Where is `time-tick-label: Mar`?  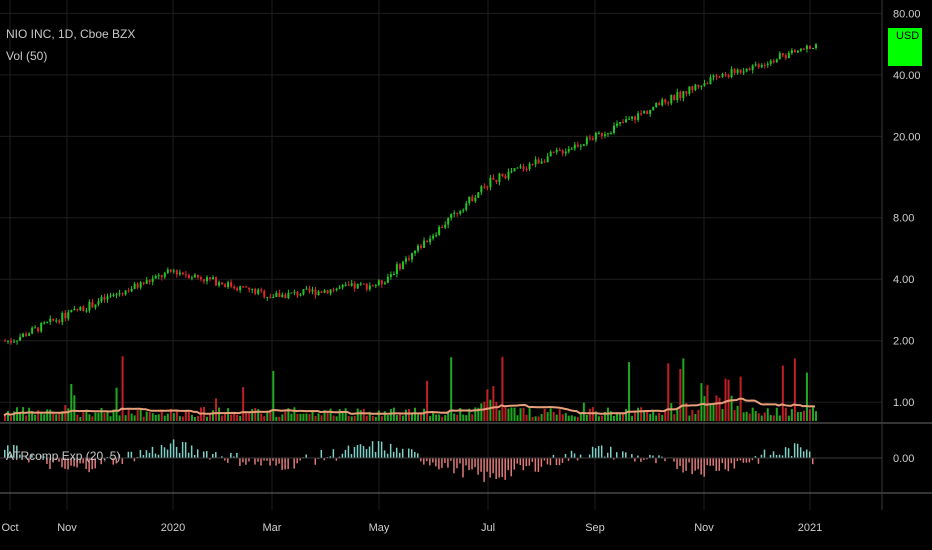
time-tick-label: Mar is located at coordinates (272, 528).